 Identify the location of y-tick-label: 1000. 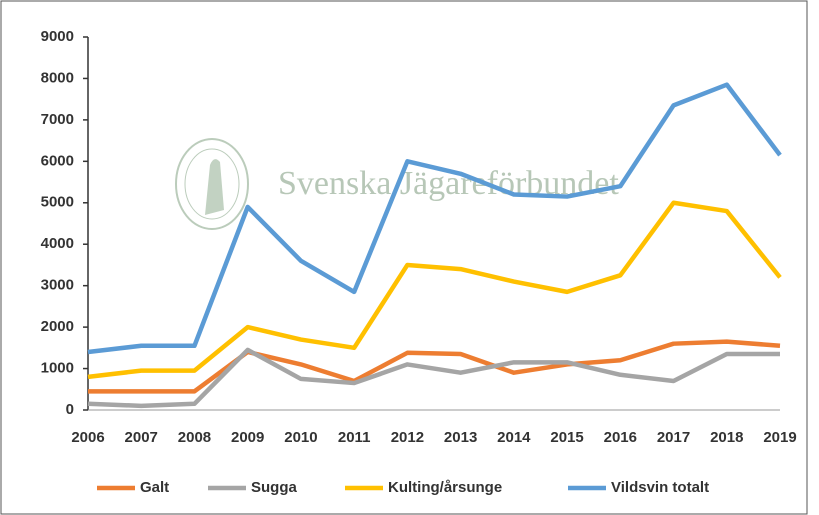
(57, 368).